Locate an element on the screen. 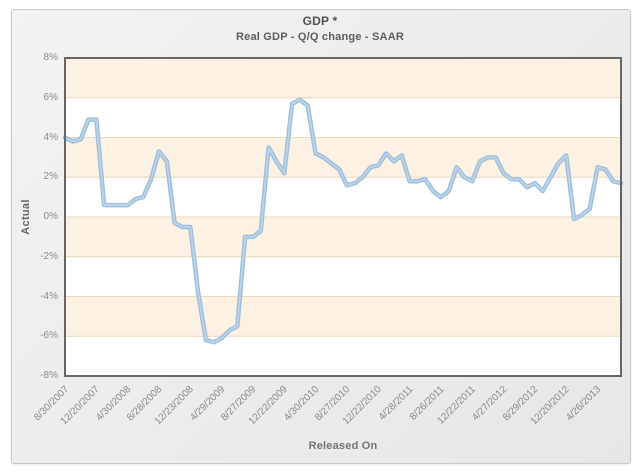 This screenshot has height=473, width=640. y-tick-label: -4% is located at coordinates (49, 296).